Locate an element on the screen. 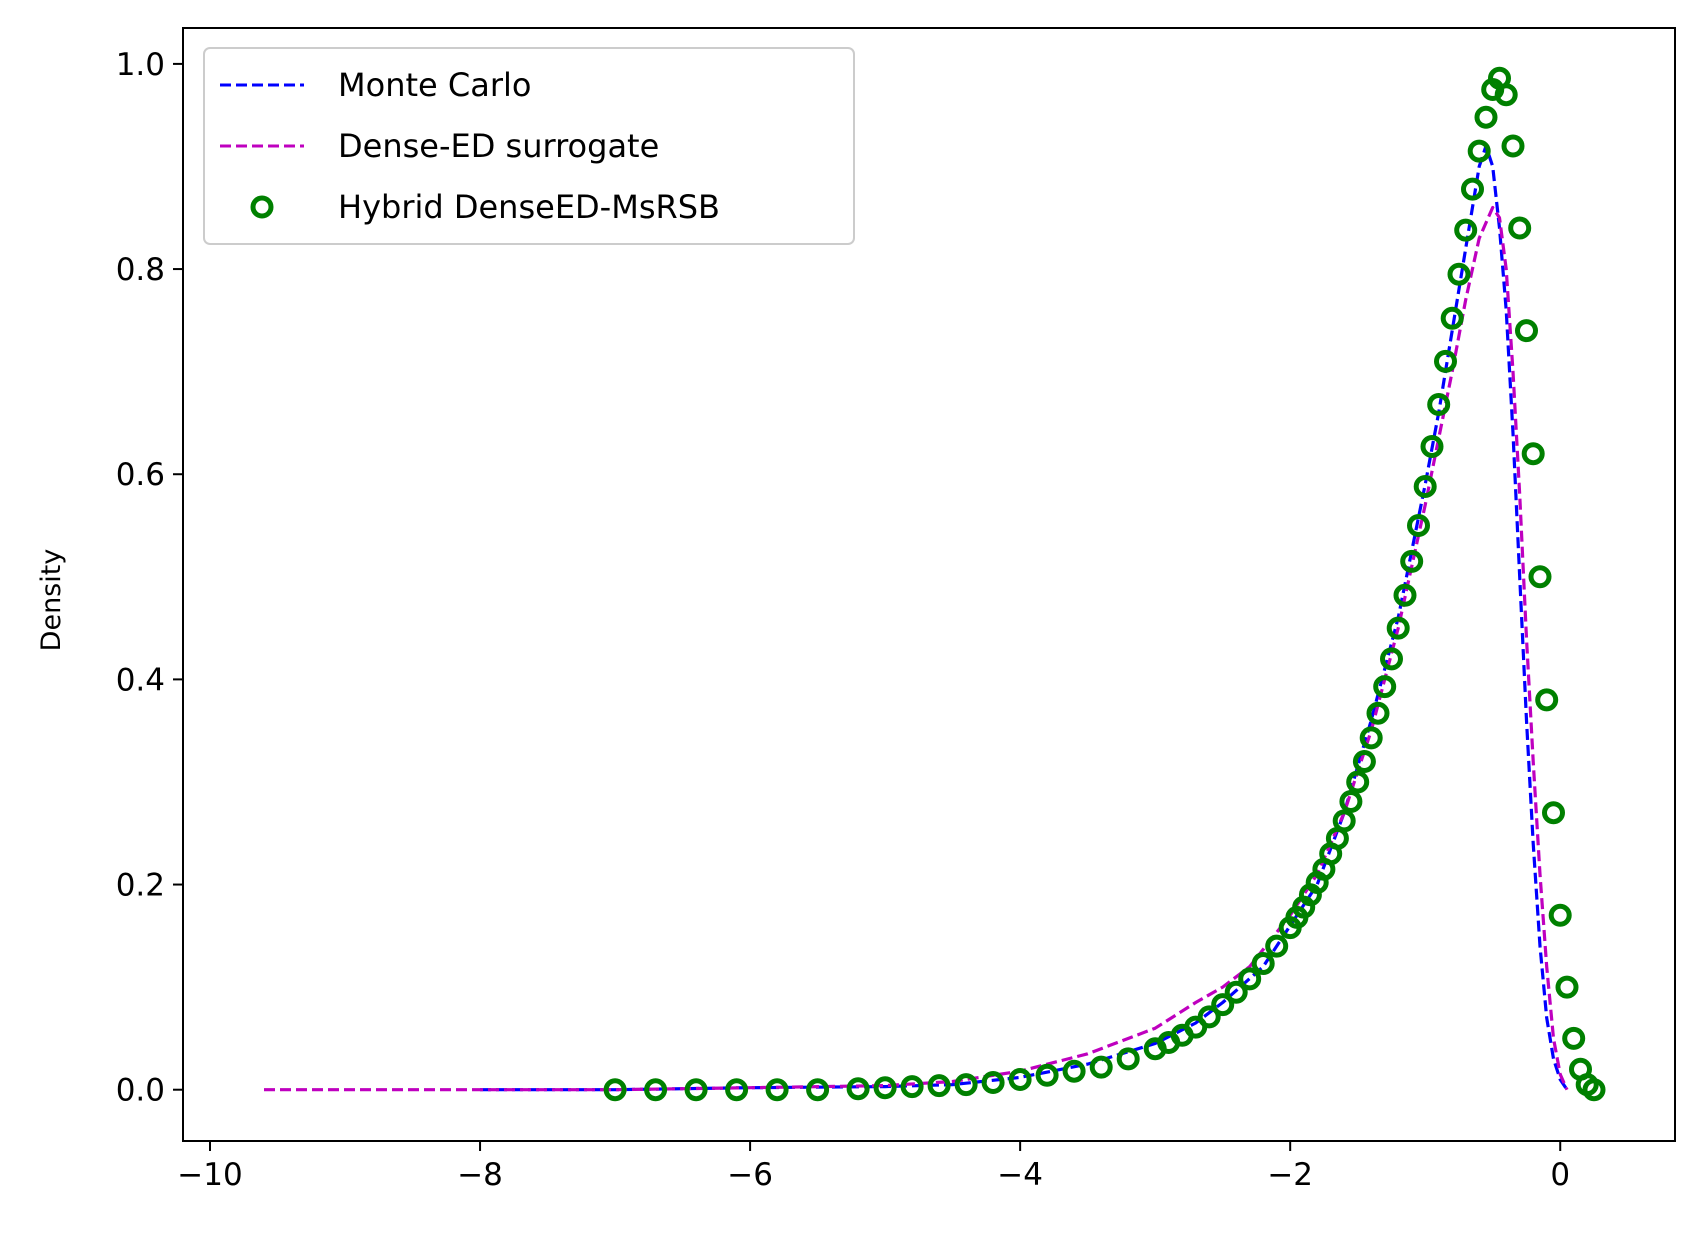  y-axis: 0.0 0.2 0.4 0.6 0.8 1.0 is located at coordinates (149, 578).